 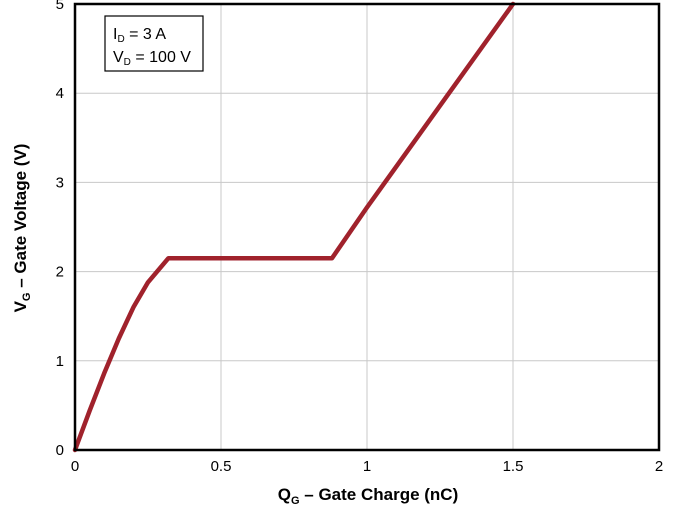 What do you see at coordinates (513, 466) in the screenshot?
I see `x-tick-label-3: 1.5` at bounding box center [513, 466].